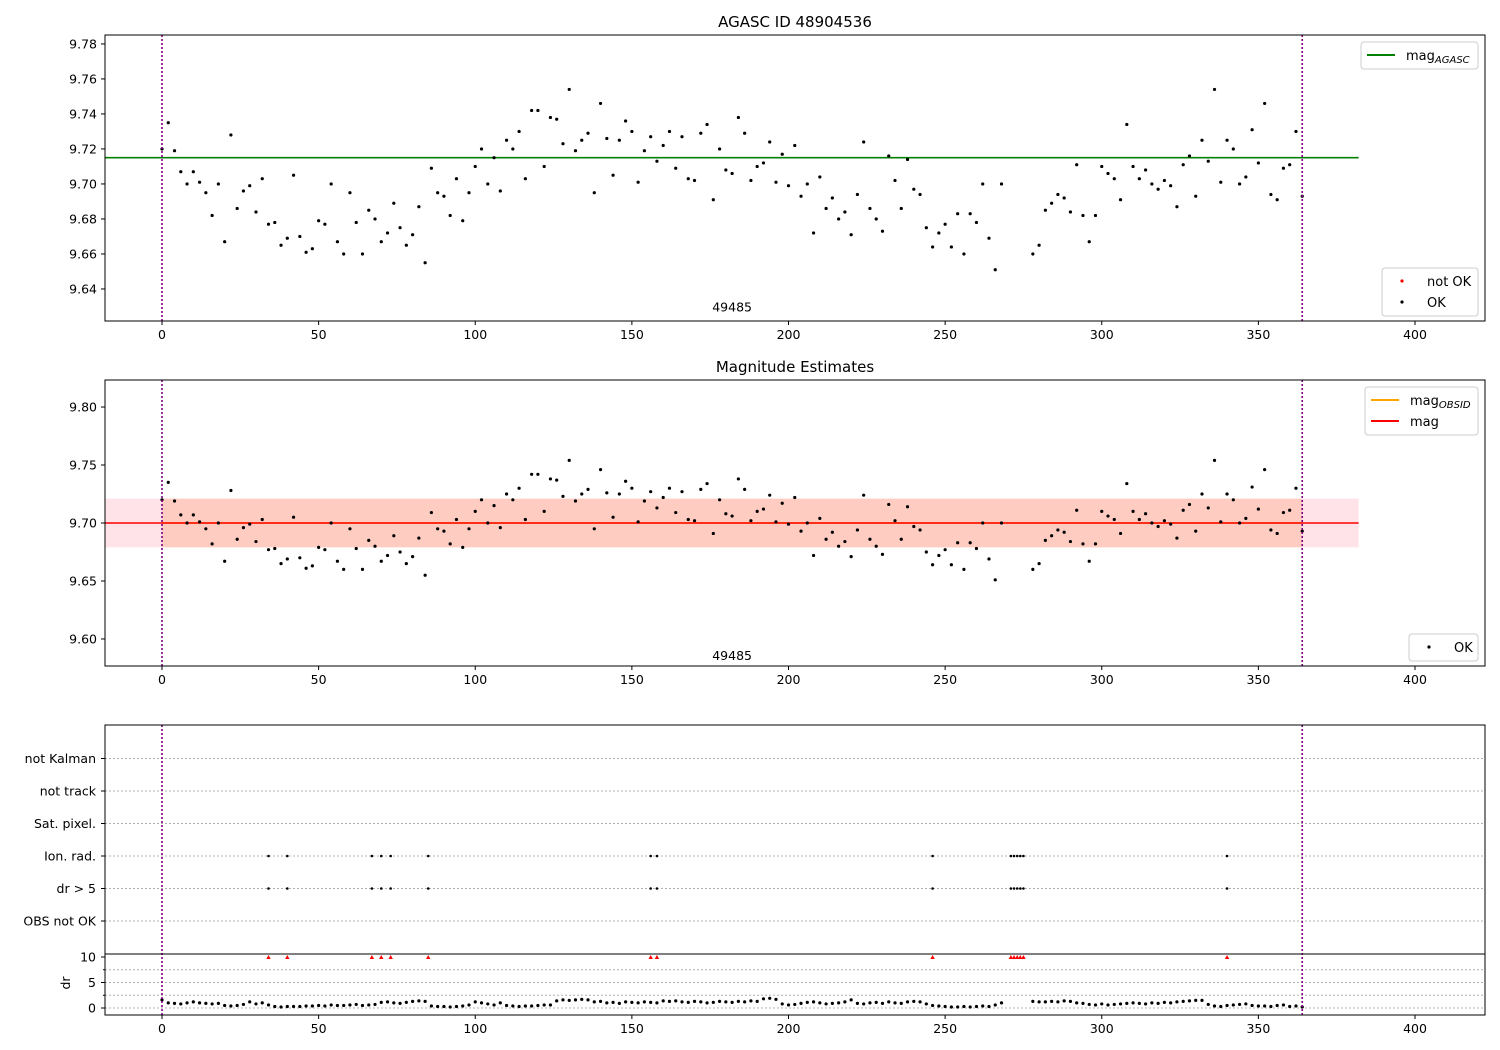 This screenshot has height=1050, width=1500. What do you see at coordinates (632, 679) in the screenshot?
I see `x-tick-label: 150` at bounding box center [632, 679].